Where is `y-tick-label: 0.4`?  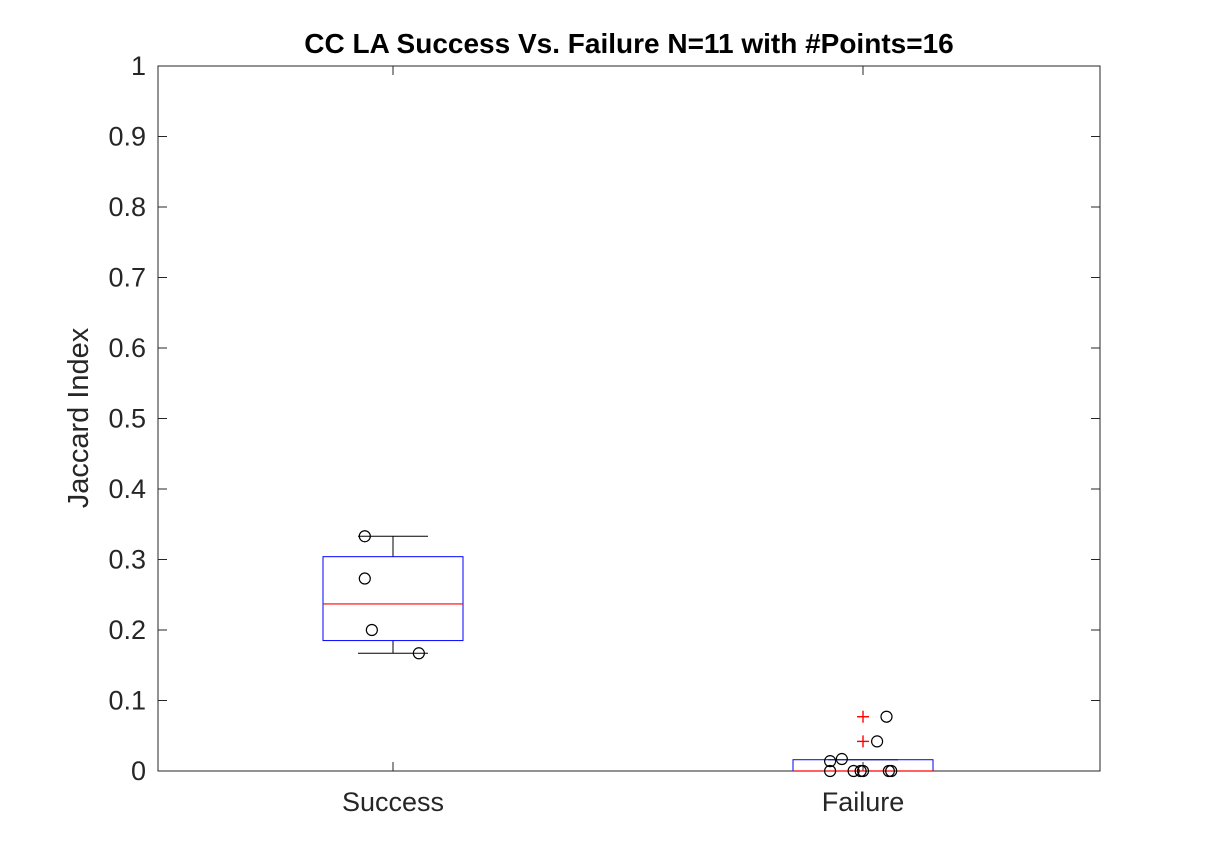
y-tick-label: 0.4 is located at coordinates (127, 489).